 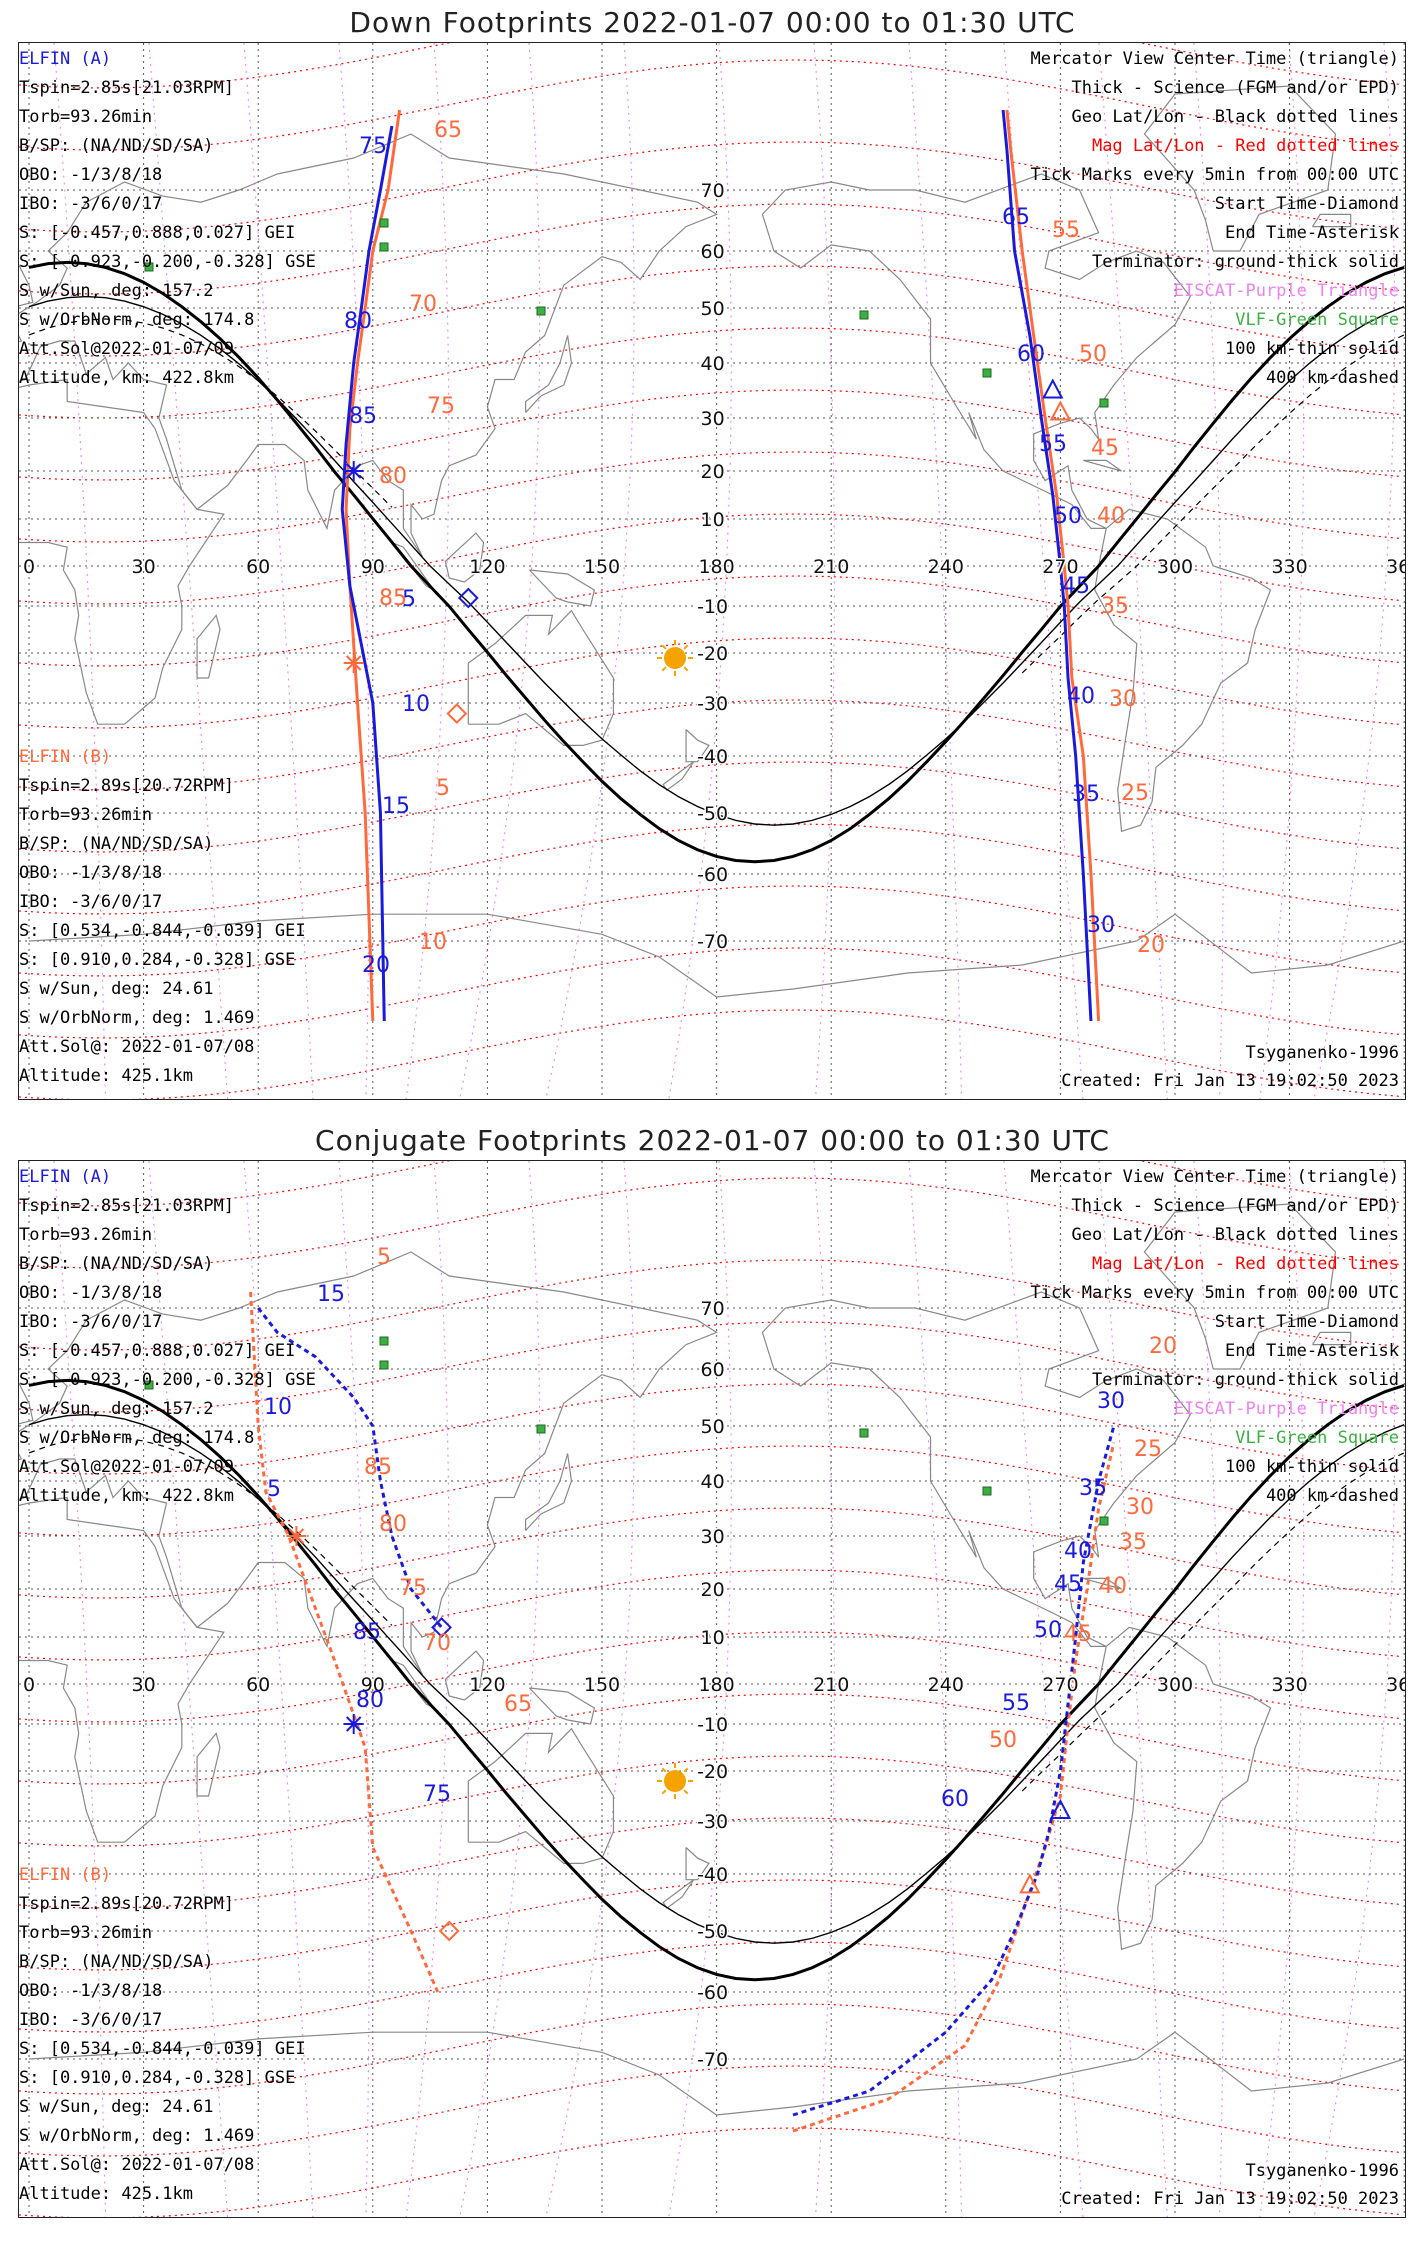 What do you see at coordinates (116, 146) in the screenshot?
I see `elfin-a-info-line: B/SP: (NA/ND/SD/SA)` at bounding box center [116, 146].